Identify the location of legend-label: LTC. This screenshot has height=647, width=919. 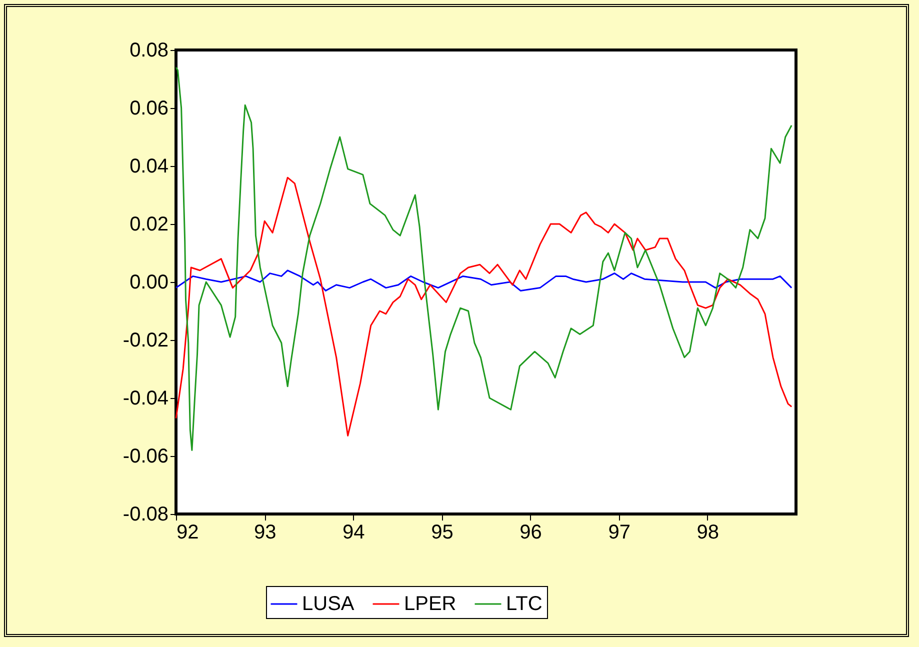
(524, 604).